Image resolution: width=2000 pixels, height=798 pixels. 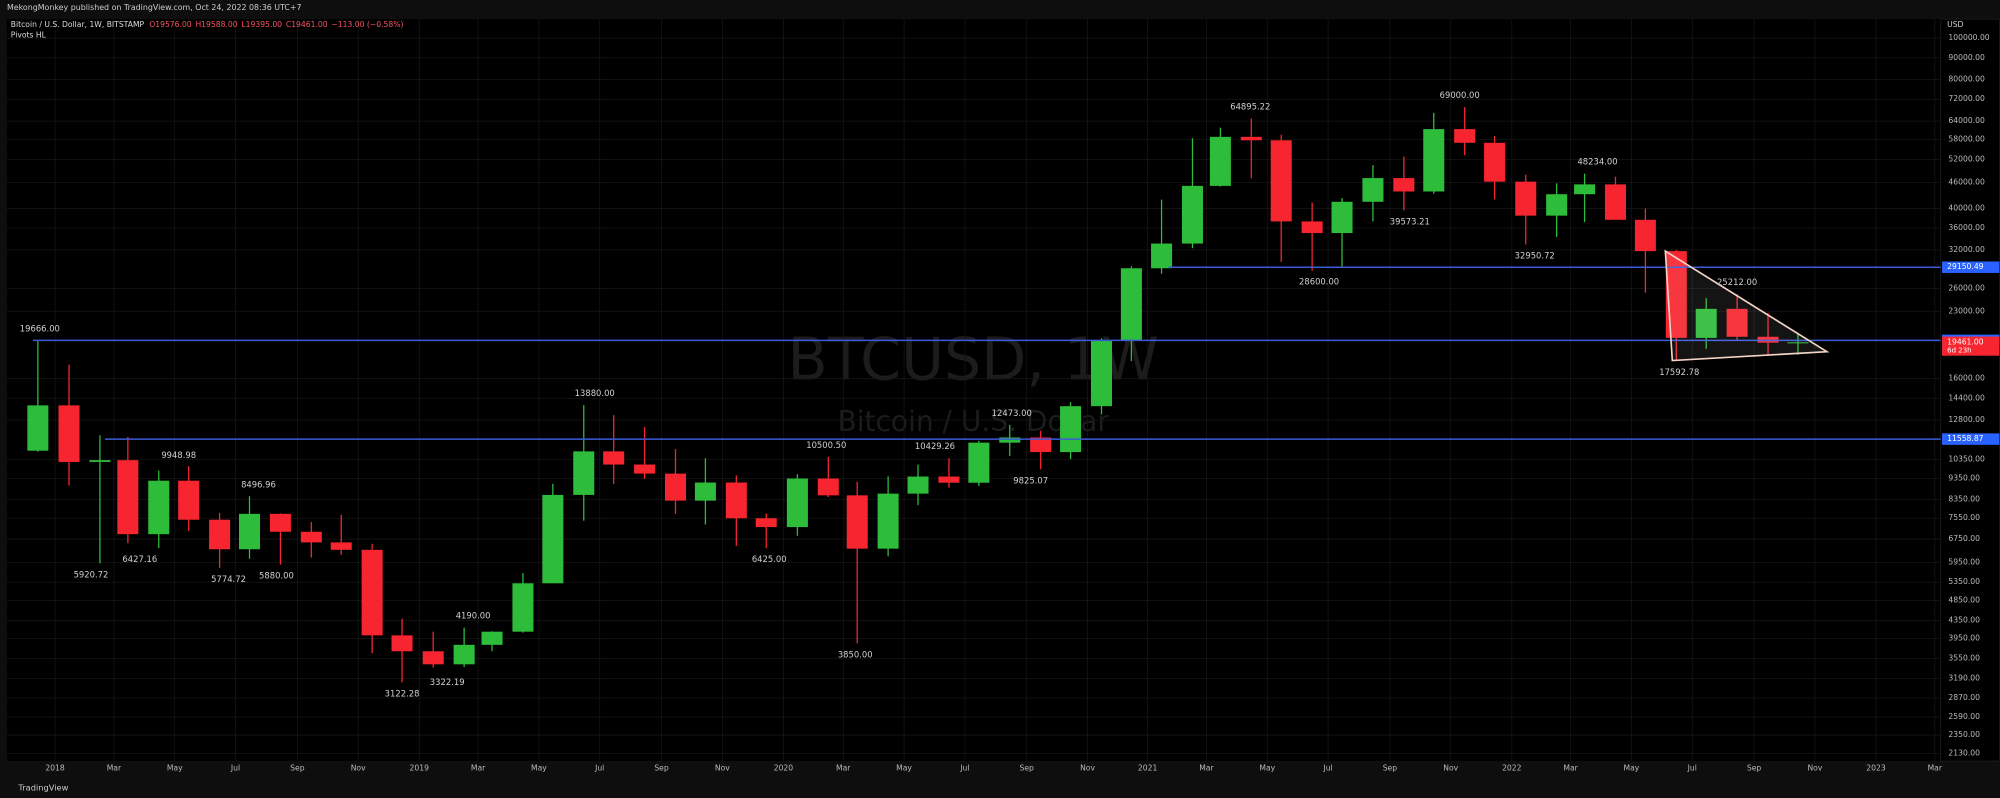 What do you see at coordinates (1965, 438) in the screenshot?
I see `price-tag-label: 11558.87` at bounding box center [1965, 438].